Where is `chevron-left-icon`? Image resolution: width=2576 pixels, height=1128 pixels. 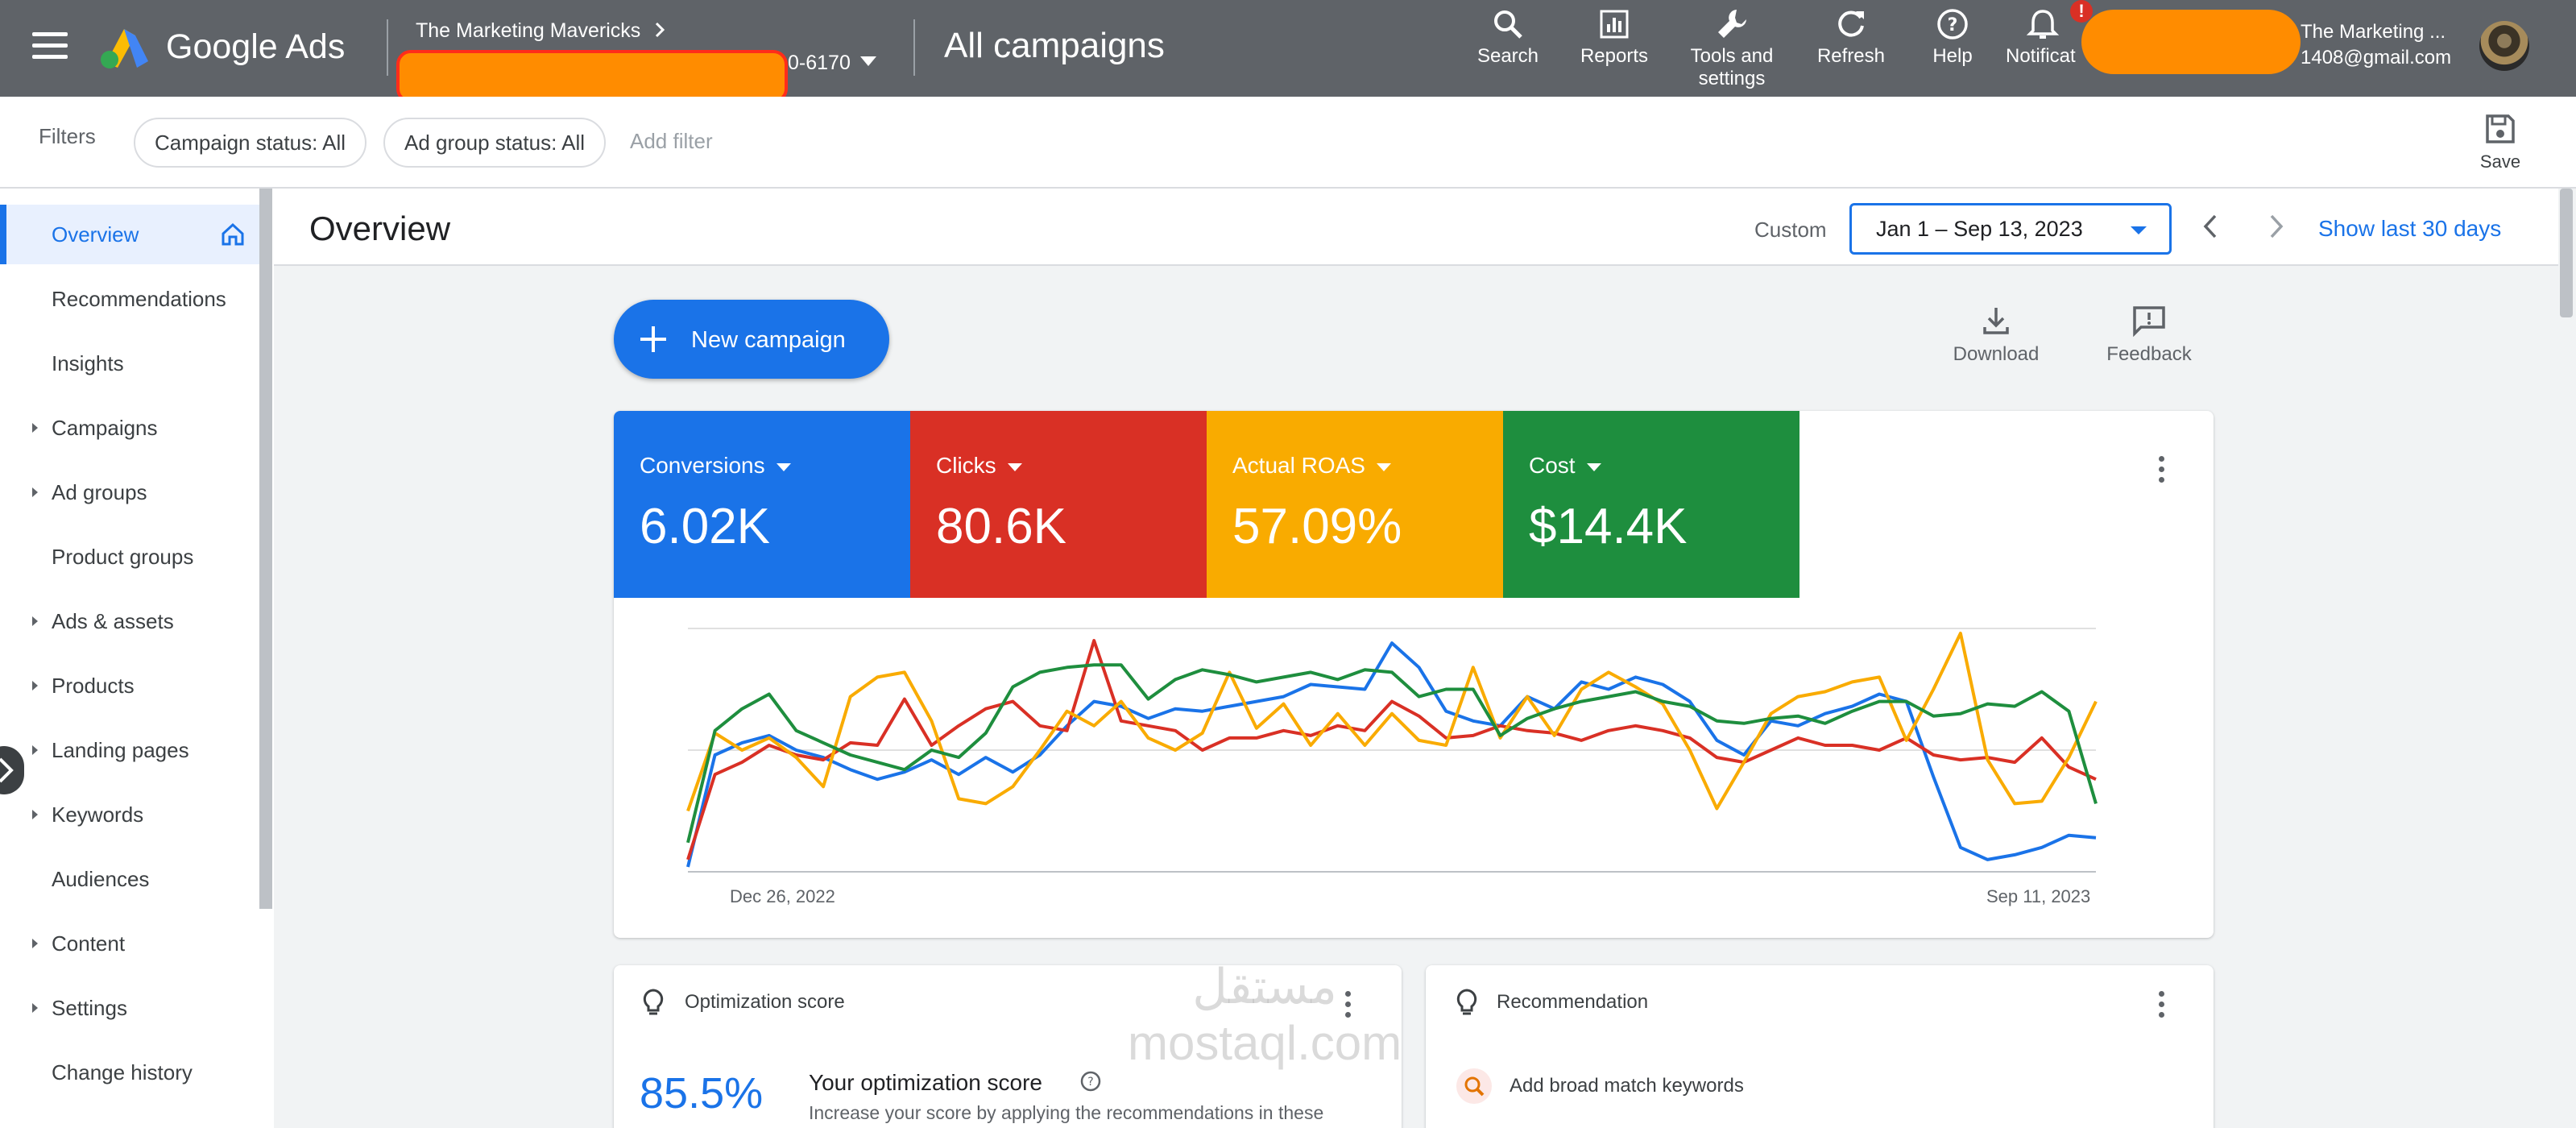 chevron-left-icon is located at coordinates (2211, 226).